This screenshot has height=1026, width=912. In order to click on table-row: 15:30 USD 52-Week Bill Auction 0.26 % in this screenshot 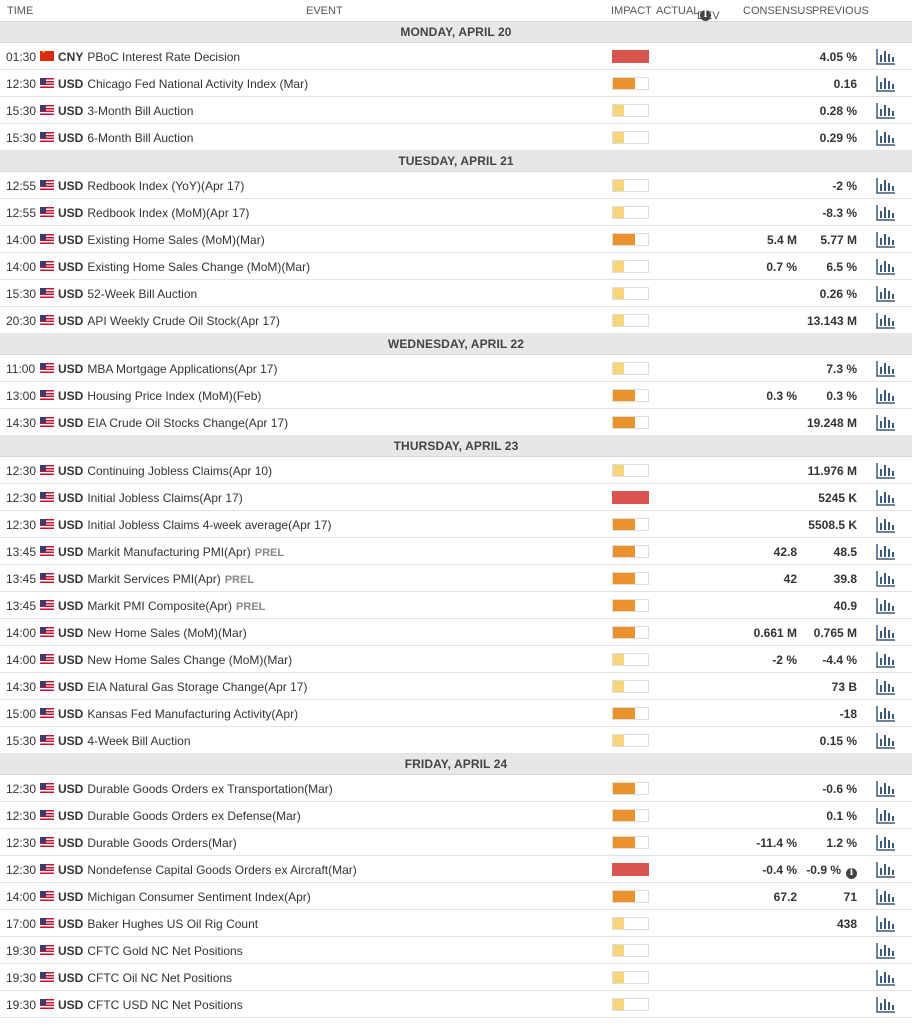, I will do `click(456, 293)`.